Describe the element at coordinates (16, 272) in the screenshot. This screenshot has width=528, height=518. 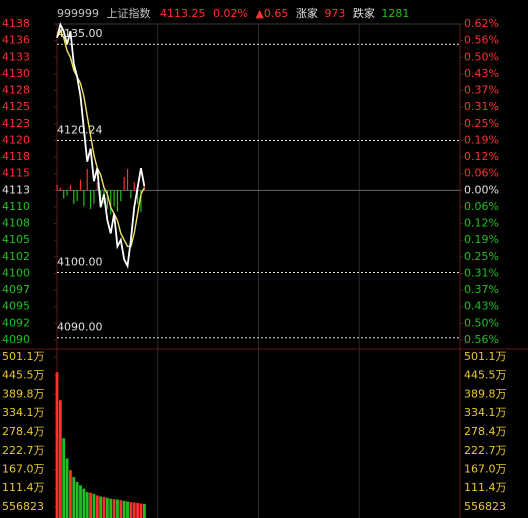
I see `y-tick-label: 4100` at that location.